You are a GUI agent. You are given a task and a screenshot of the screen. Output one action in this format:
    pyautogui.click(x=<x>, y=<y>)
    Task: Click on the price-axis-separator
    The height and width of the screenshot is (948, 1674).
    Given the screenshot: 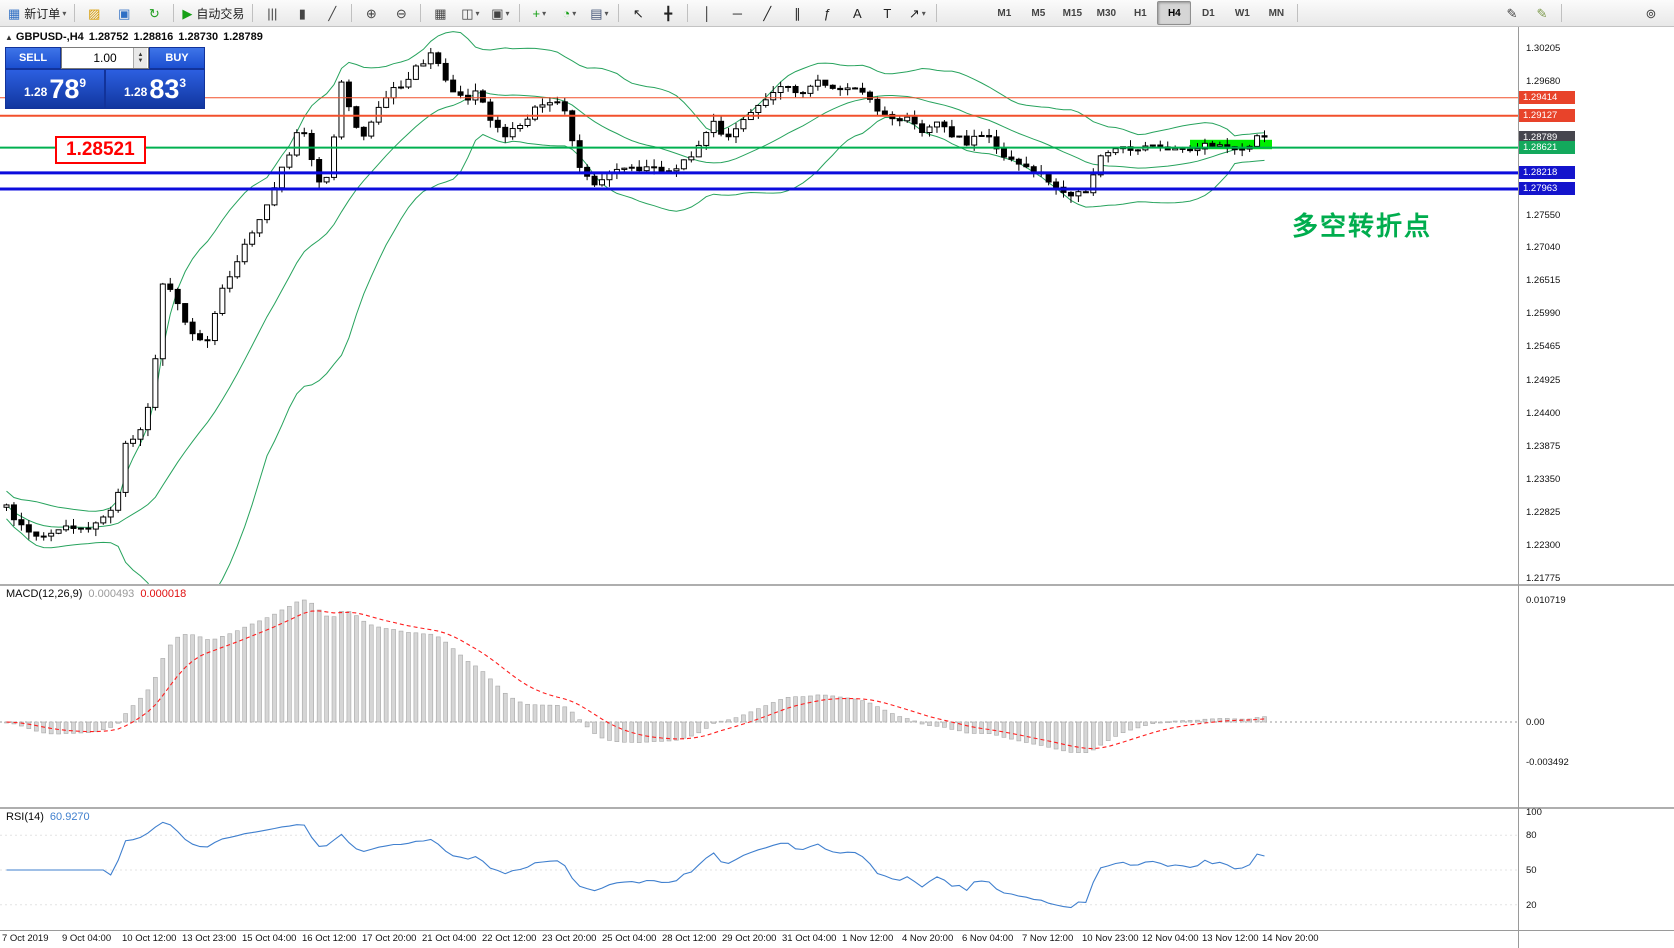 What is the action you would take?
    pyautogui.click(x=1518, y=487)
    